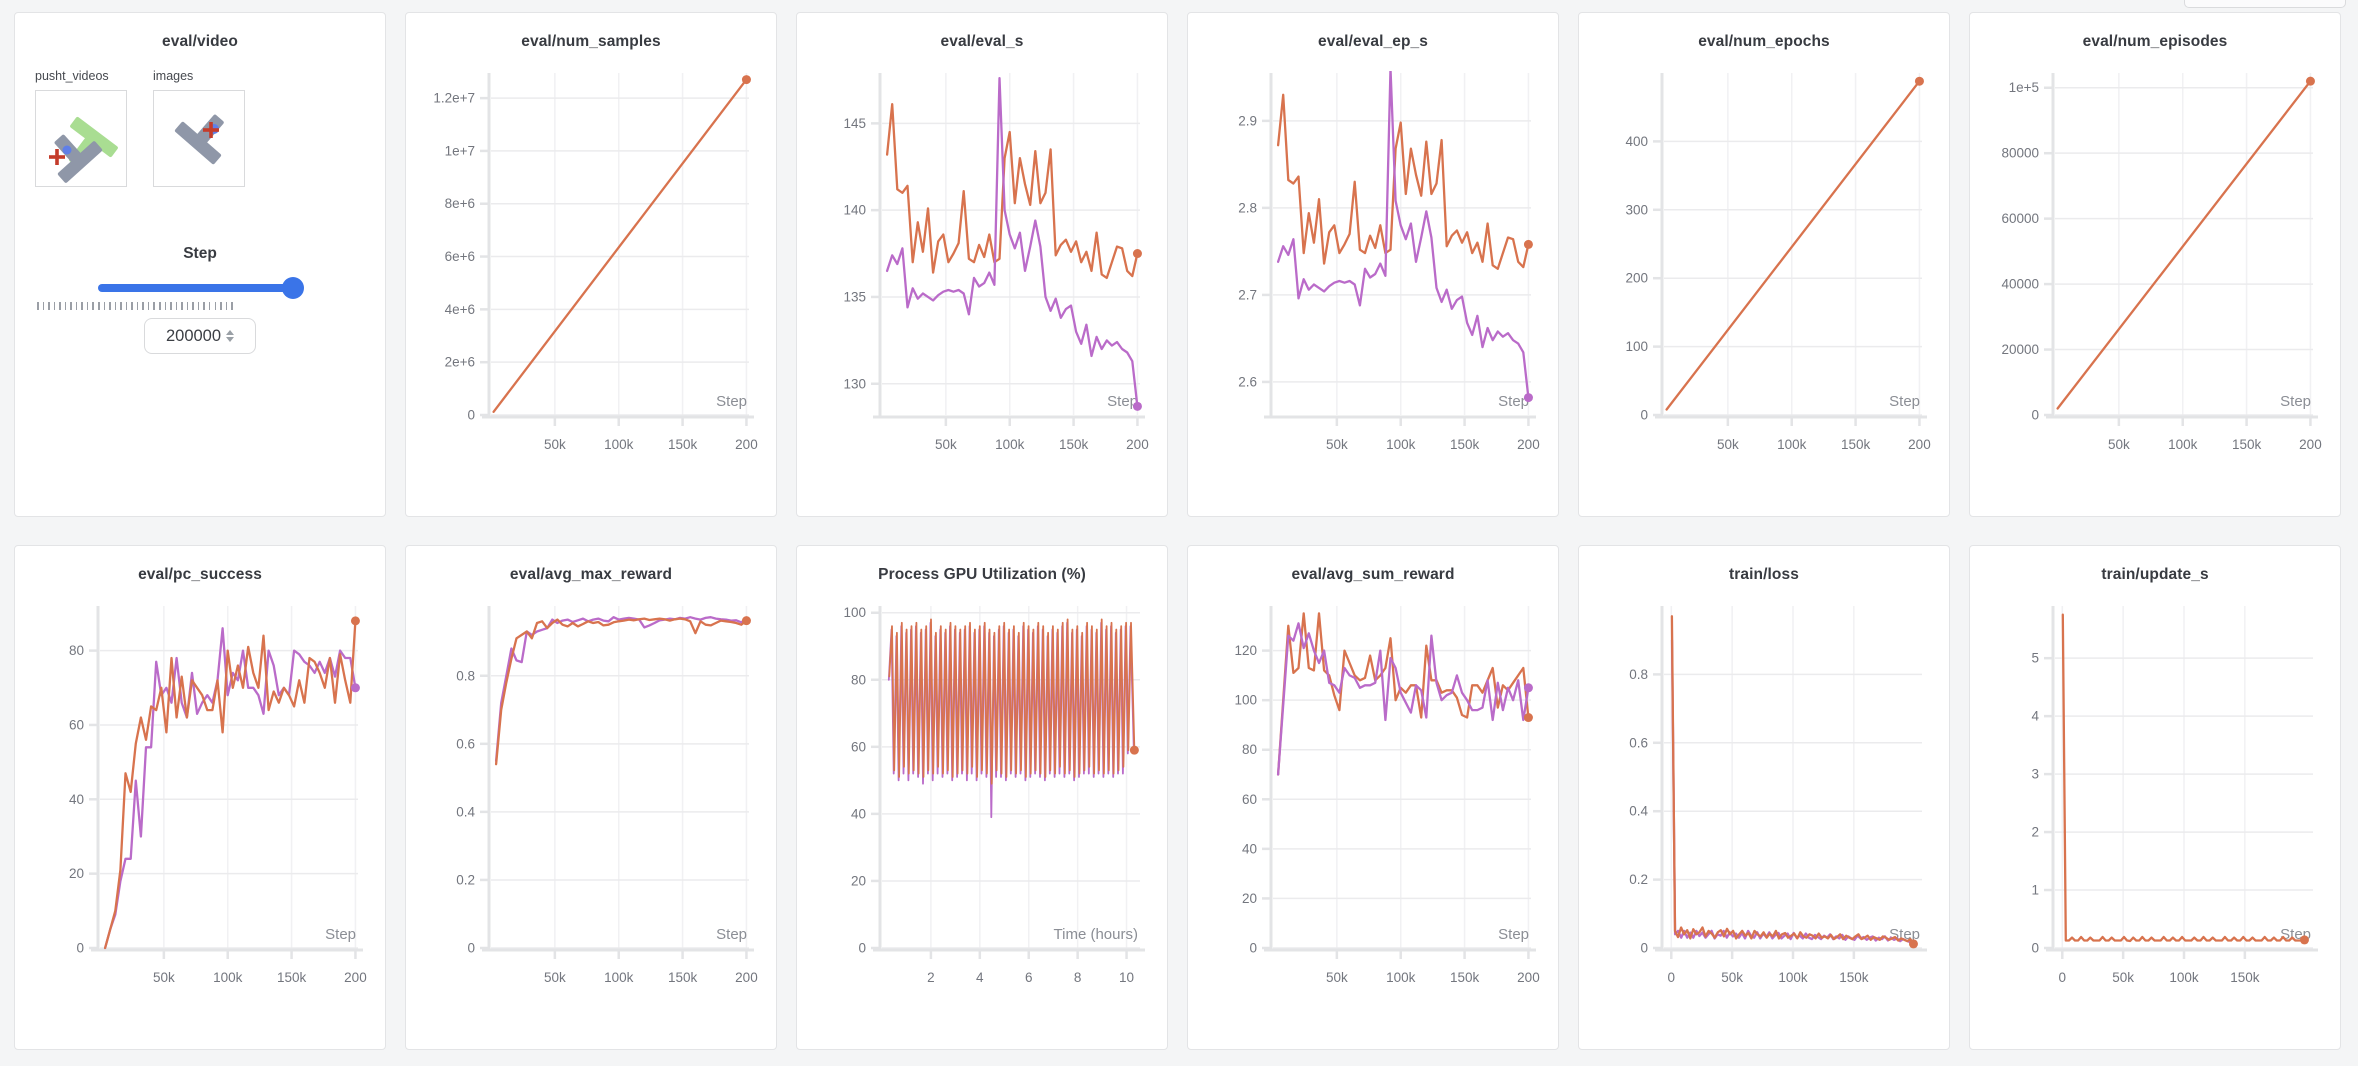 The image size is (2358, 1066). What do you see at coordinates (982, 574) in the screenshot?
I see `panel-title: Process GPU Utilization (%)` at bounding box center [982, 574].